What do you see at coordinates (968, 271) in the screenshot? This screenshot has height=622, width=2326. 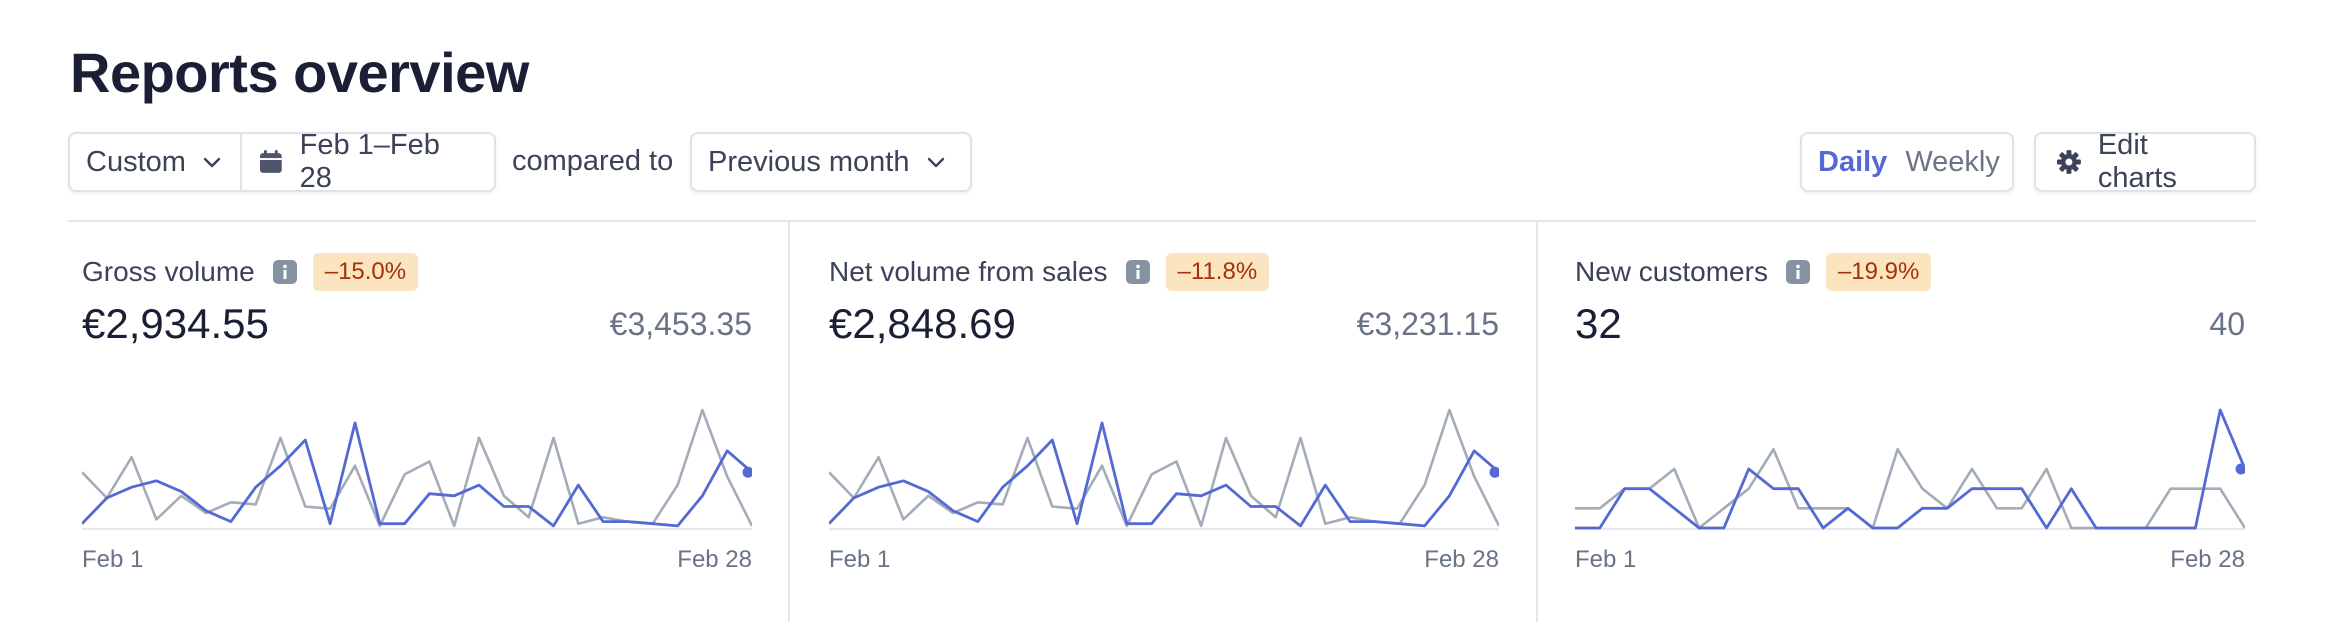 I see `card-title: Net volume from sales` at bounding box center [968, 271].